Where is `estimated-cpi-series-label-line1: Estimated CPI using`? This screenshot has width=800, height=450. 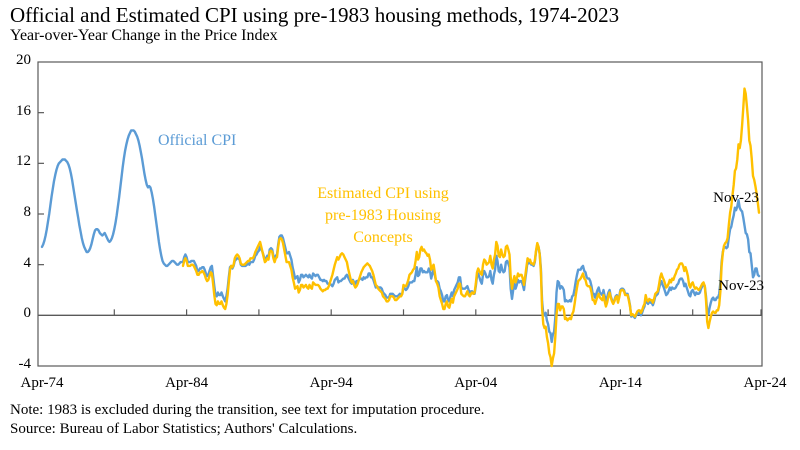
estimated-cpi-series-label-line1: Estimated CPI using is located at coordinates (383, 193).